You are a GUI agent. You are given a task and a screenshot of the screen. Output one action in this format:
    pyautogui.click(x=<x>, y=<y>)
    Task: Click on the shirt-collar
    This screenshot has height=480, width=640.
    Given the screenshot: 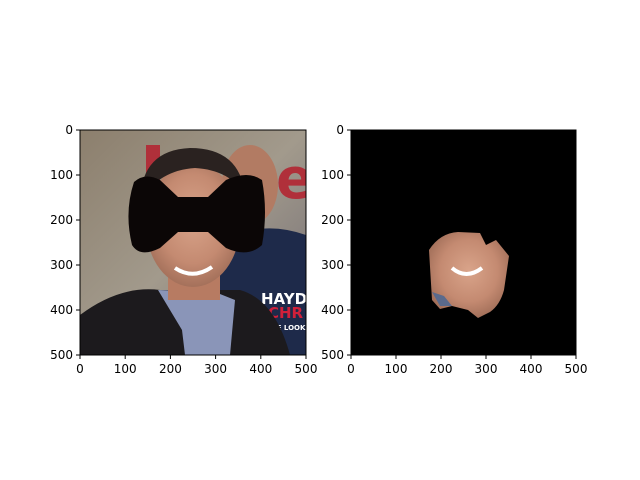 What is the action you would take?
    pyautogui.click(x=196, y=322)
    